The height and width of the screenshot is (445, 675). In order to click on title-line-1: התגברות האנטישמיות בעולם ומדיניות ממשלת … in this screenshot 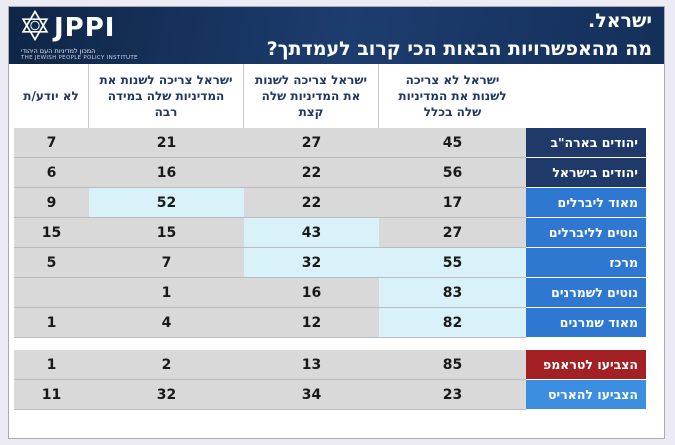, I will do `click(450, 16)`.